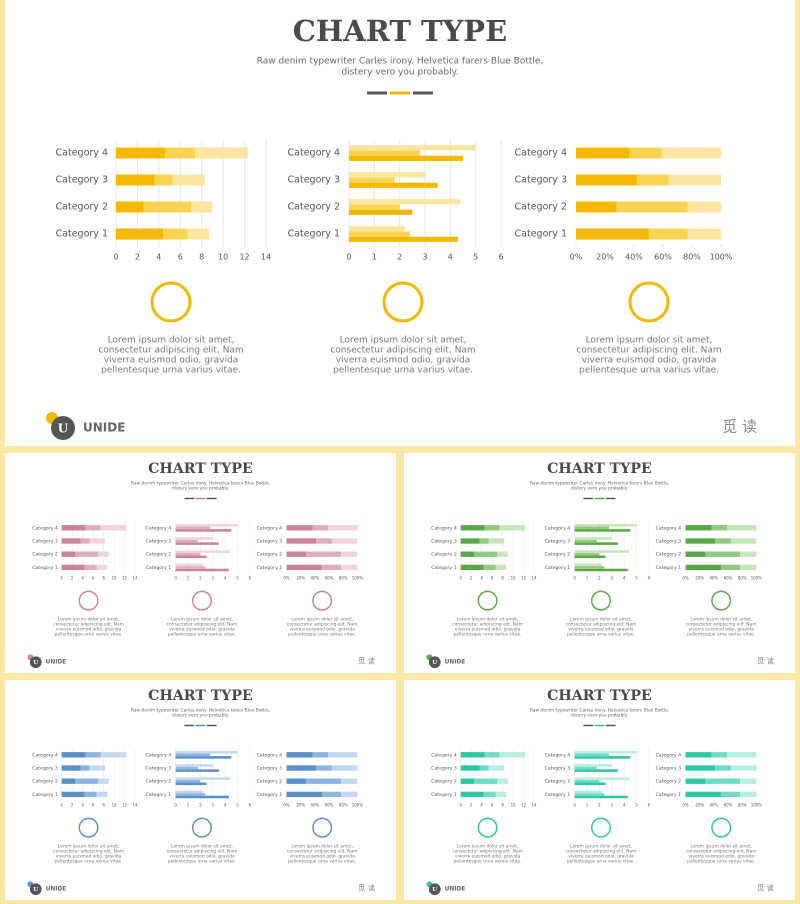 The image size is (800, 904). I want to click on x-tick-label: 10, so click(223, 257).